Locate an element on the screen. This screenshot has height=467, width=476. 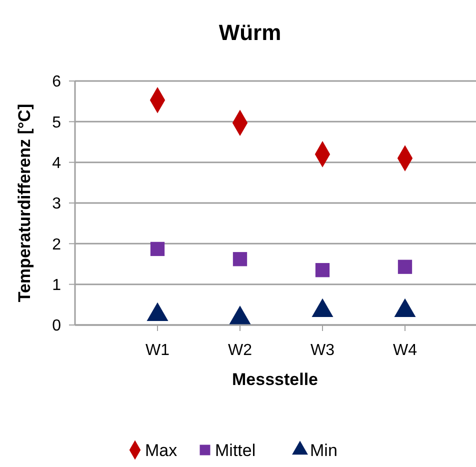
x-tick-label: W4 is located at coordinates (405, 350).